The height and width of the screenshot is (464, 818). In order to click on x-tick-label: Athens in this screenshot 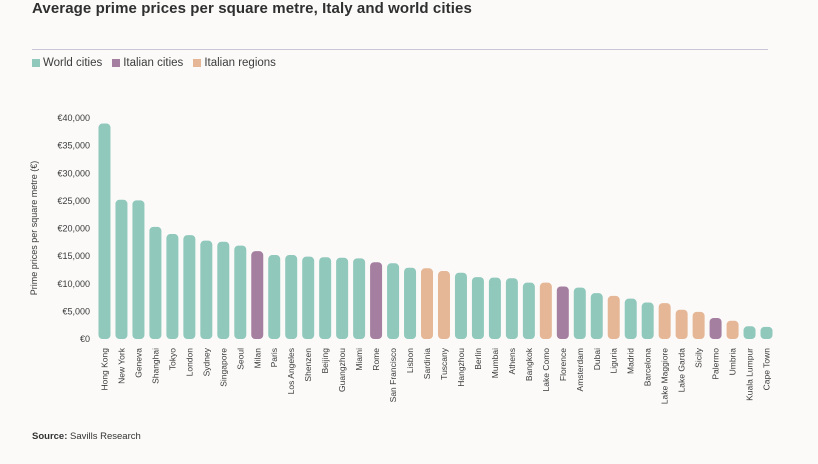, I will do `click(512, 361)`.